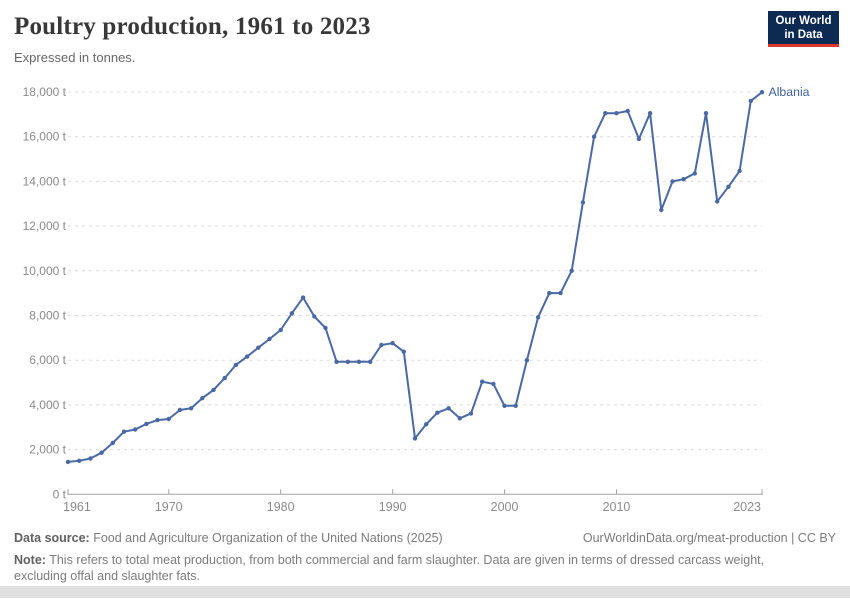  Describe the element at coordinates (803, 21) in the screenshot. I see `owid-logo-line1: Our World` at that location.